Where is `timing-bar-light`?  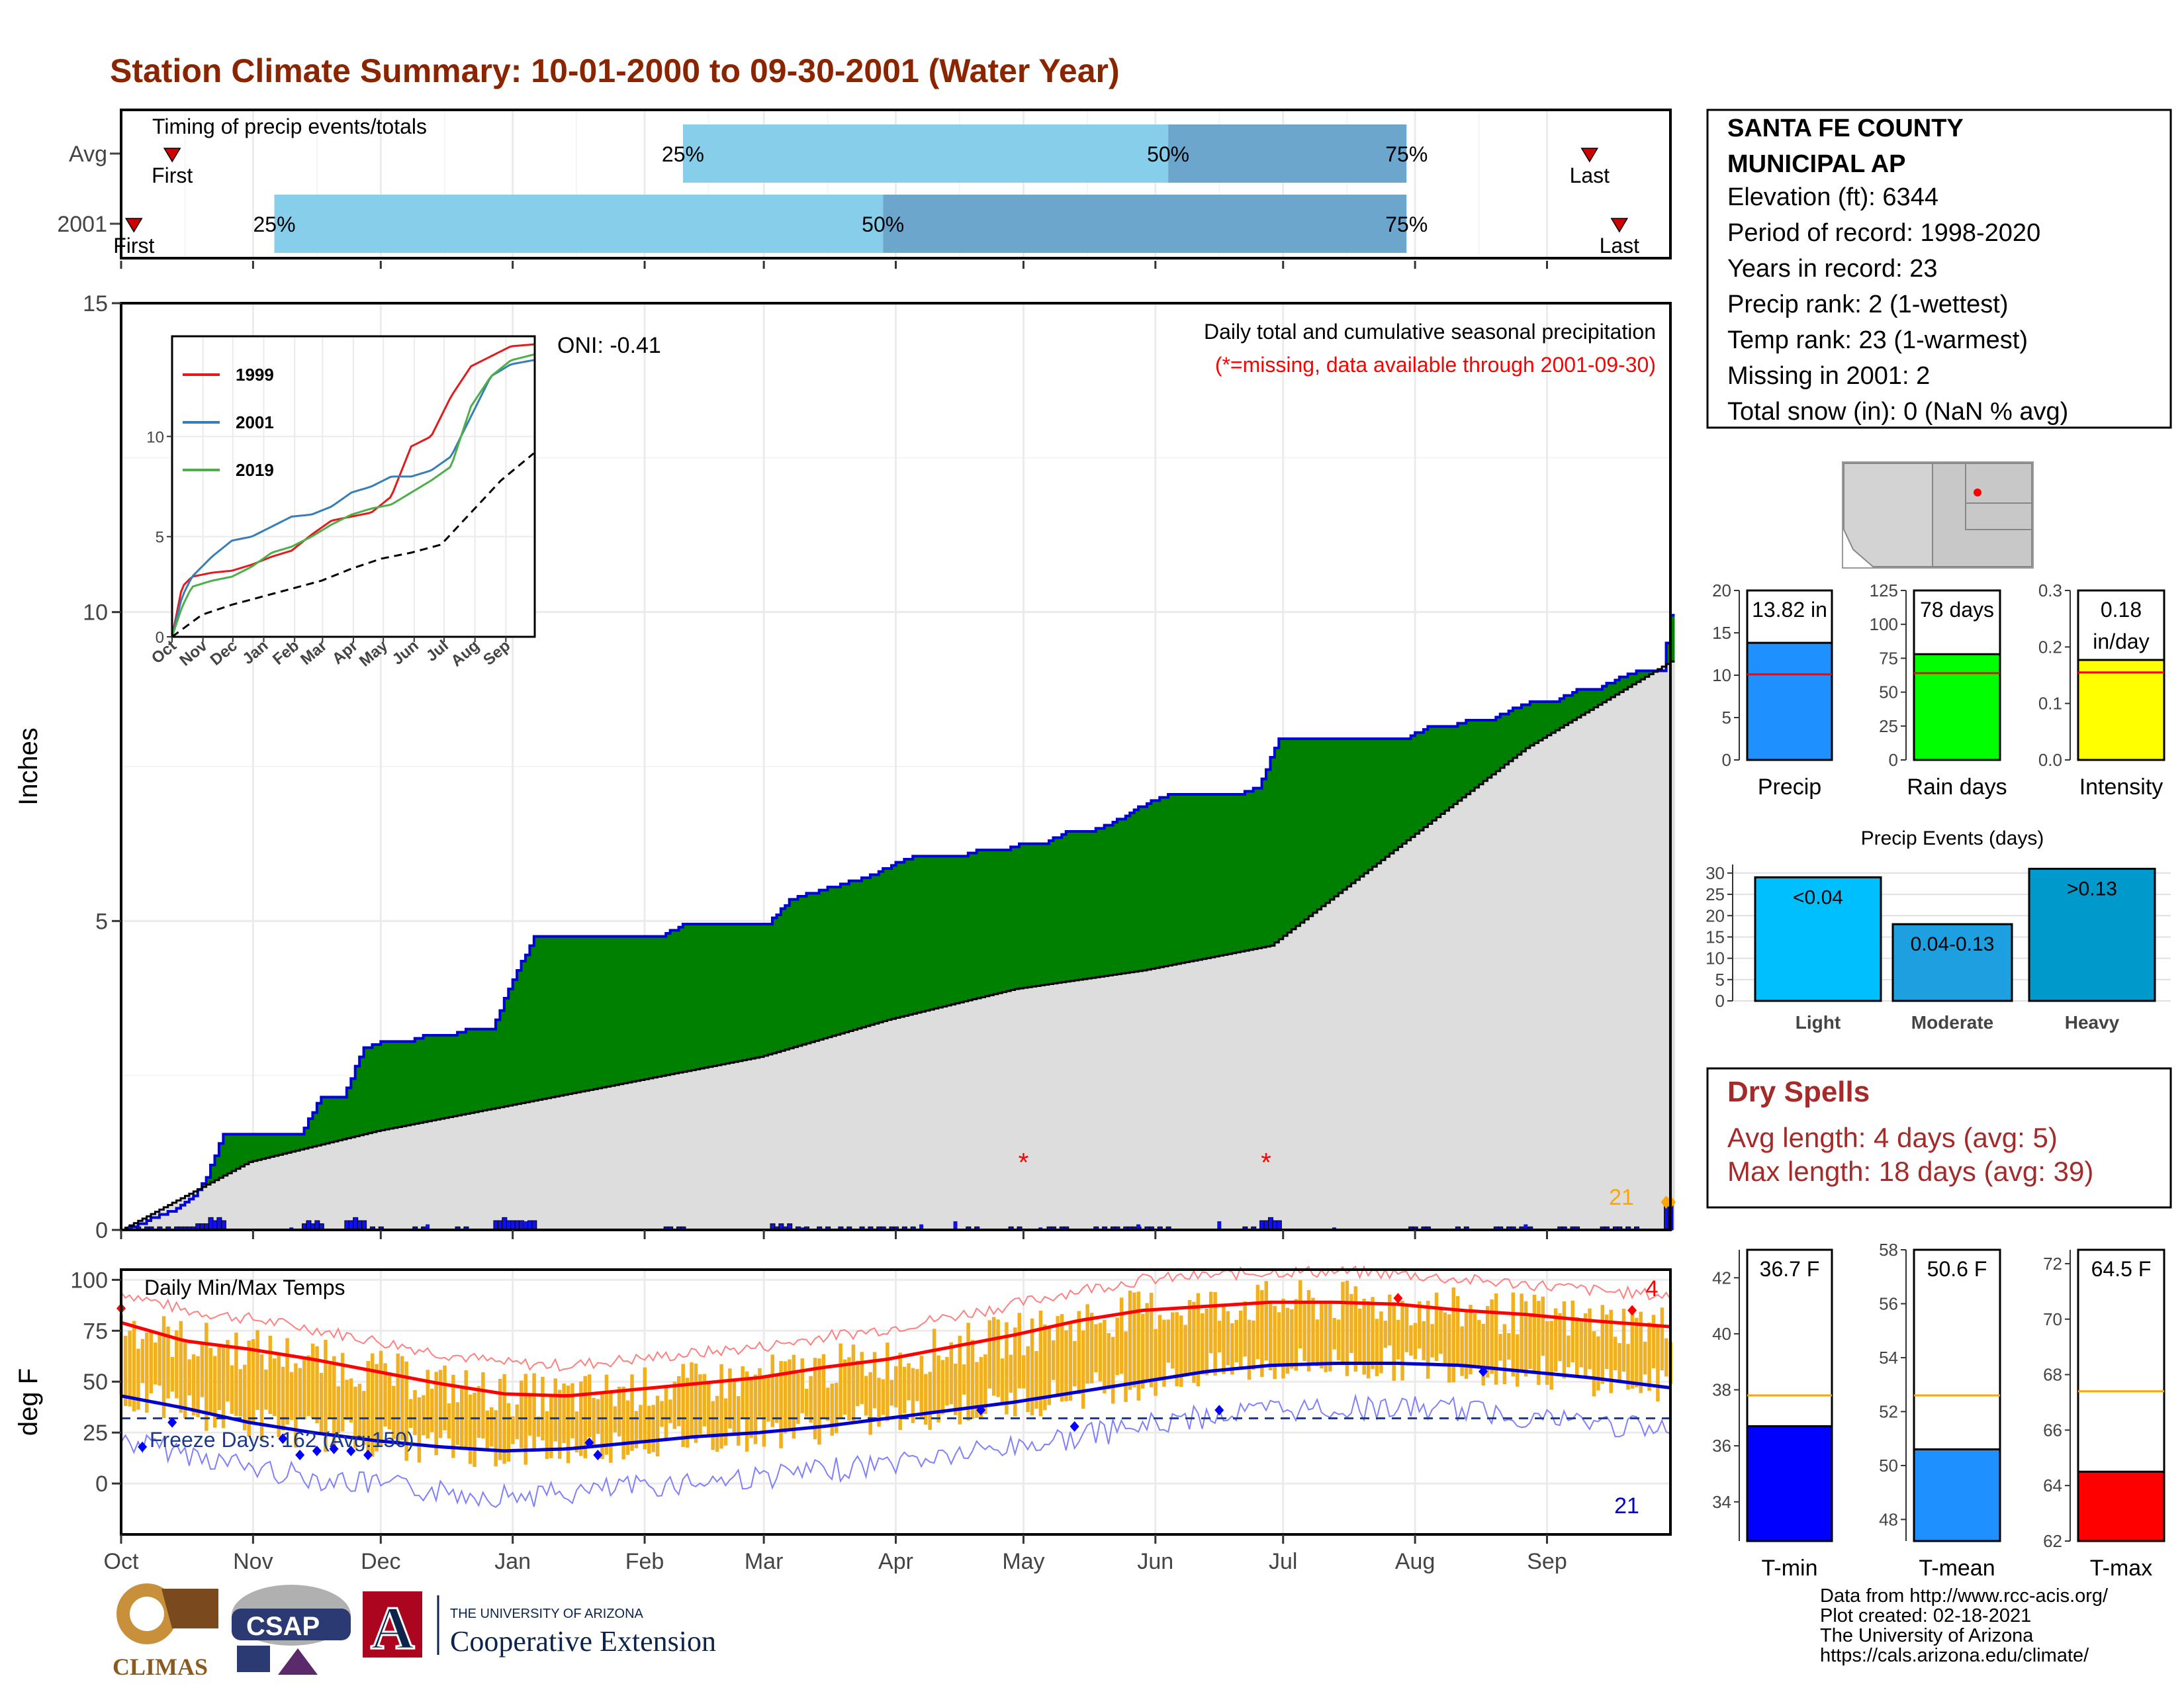
timing-bar-light is located at coordinates (579, 224).